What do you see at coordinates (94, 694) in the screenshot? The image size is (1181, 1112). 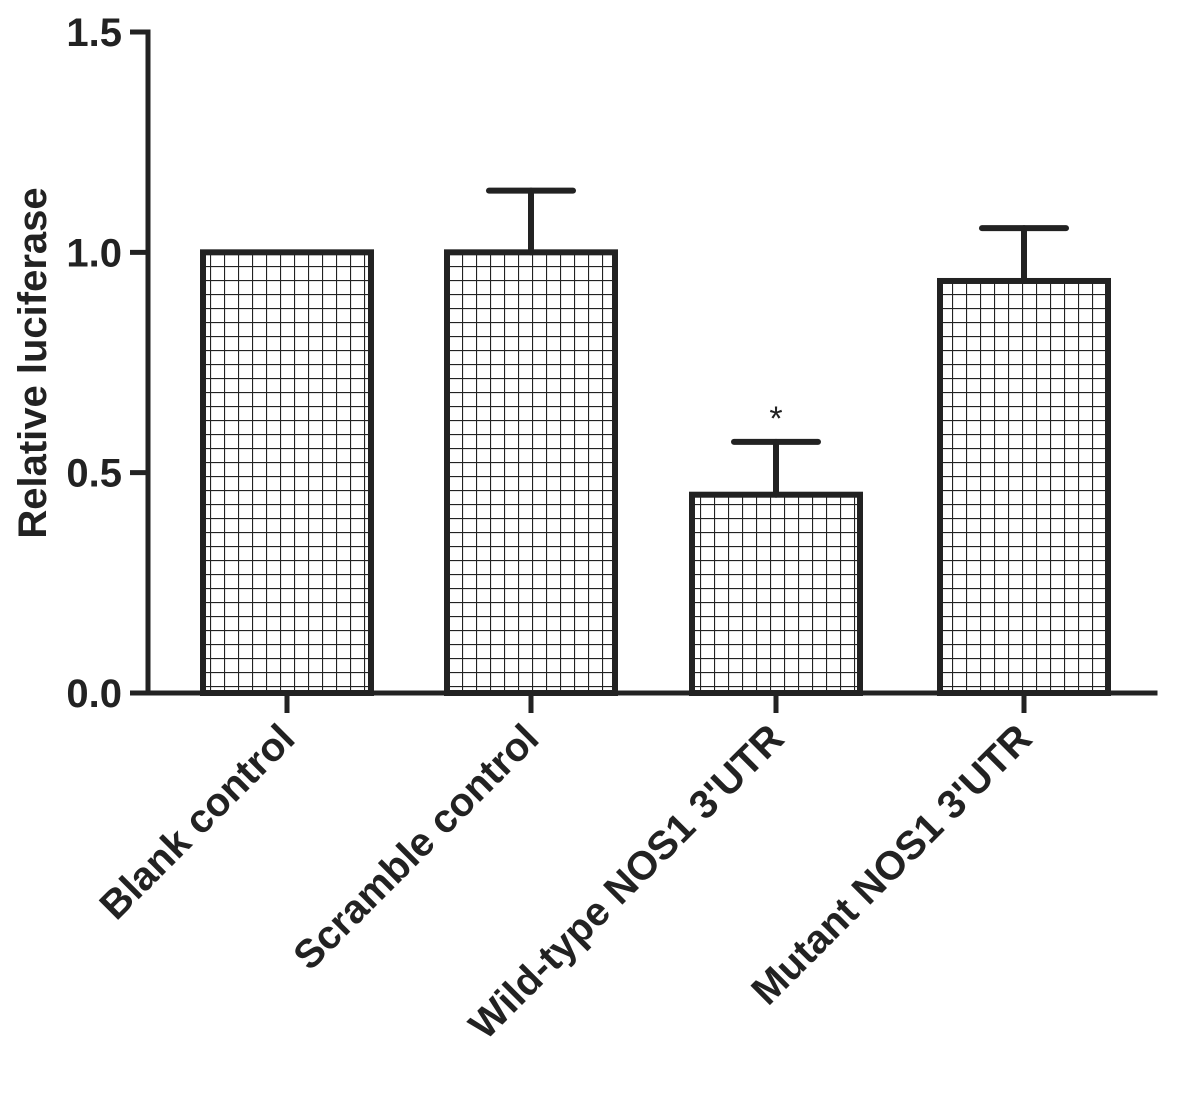 I see `y-tick-label-1: 0.0` at bounding box center [94, 694].